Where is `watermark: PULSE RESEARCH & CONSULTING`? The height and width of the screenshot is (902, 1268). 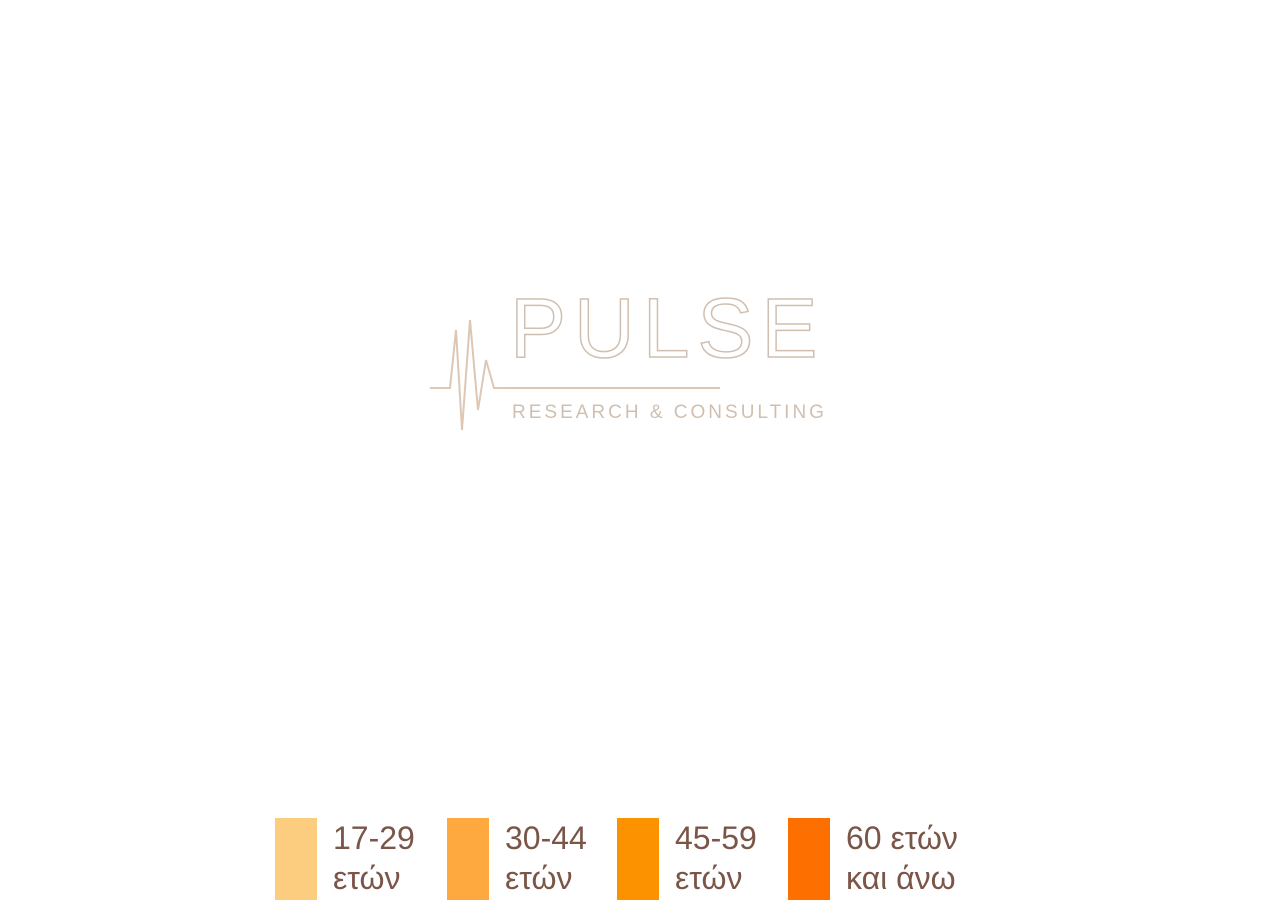 watermark: PULSE RESEARCH & CONSULTING is located at coordinates (628, 355).